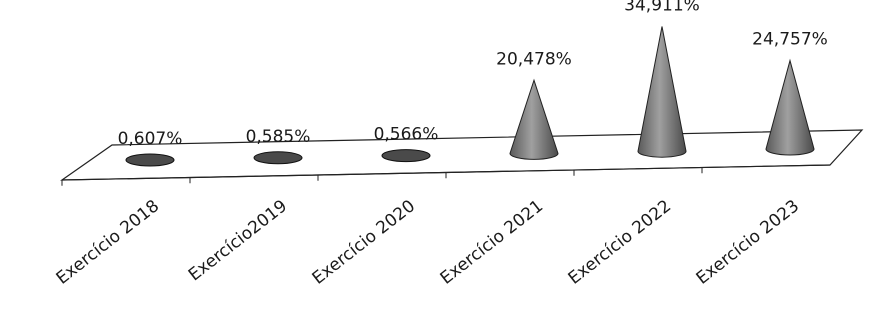 The height and width of the screenshot is (325, 874). Describe the element at coordinates (108, 242) in the screenshot. I see `x-tick-label: Exercício 2018` at that location.